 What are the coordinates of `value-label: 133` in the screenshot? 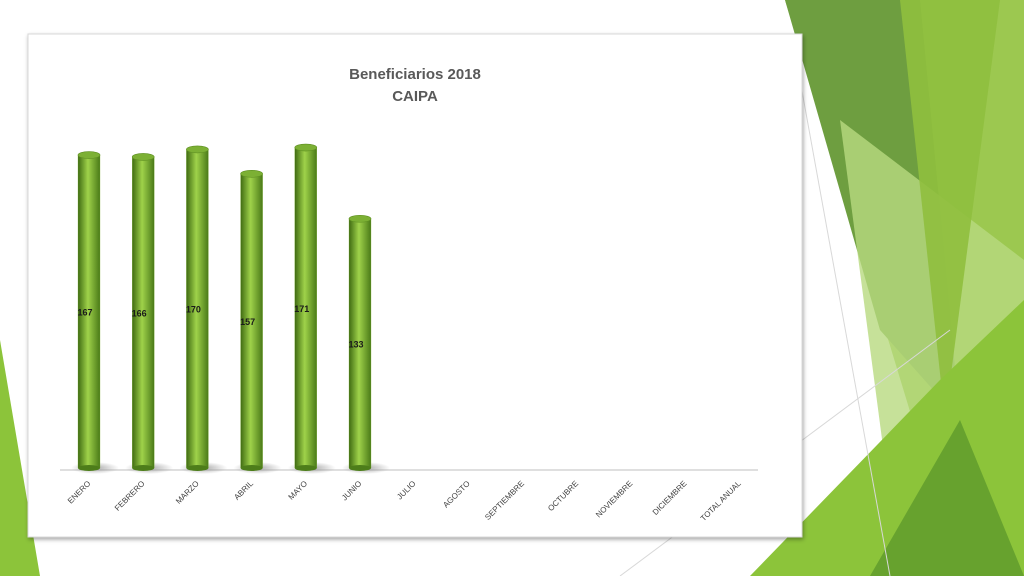 It's located at (355, 344).